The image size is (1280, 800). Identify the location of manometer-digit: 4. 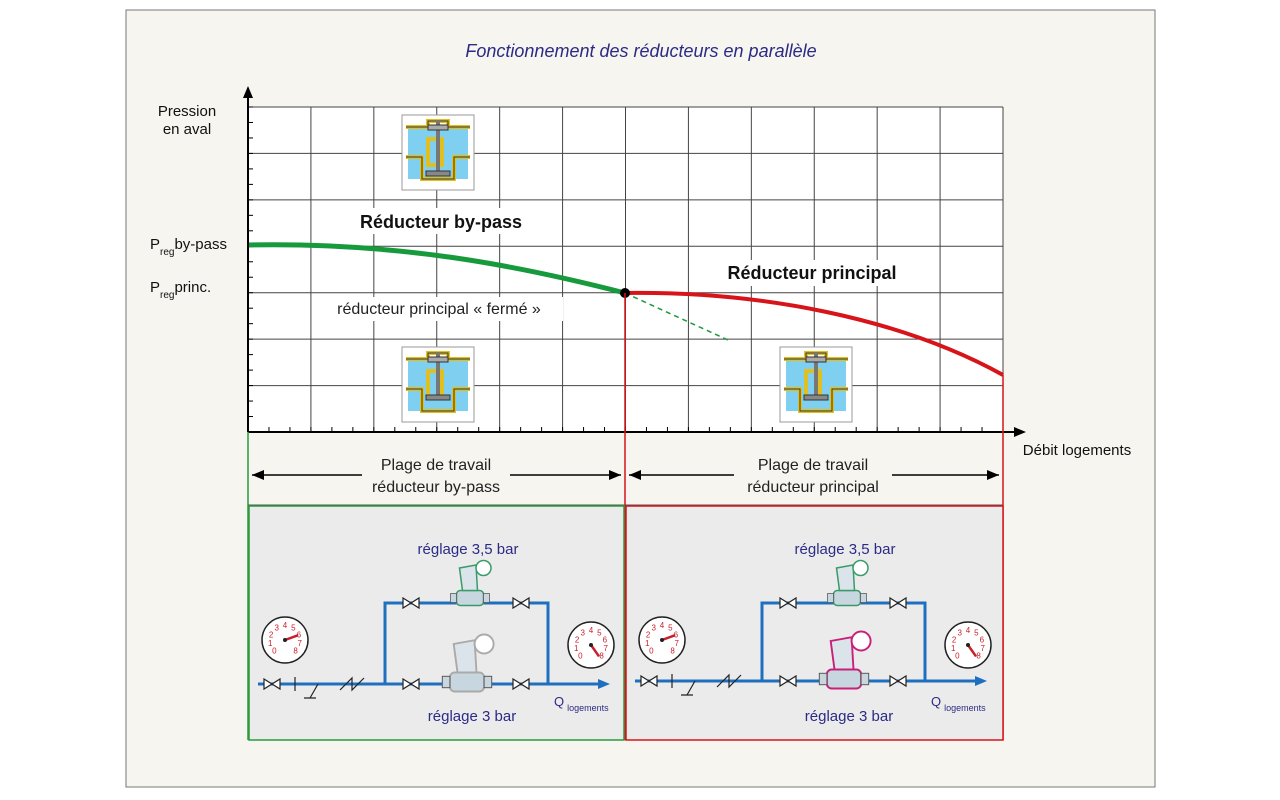
(285, 625).